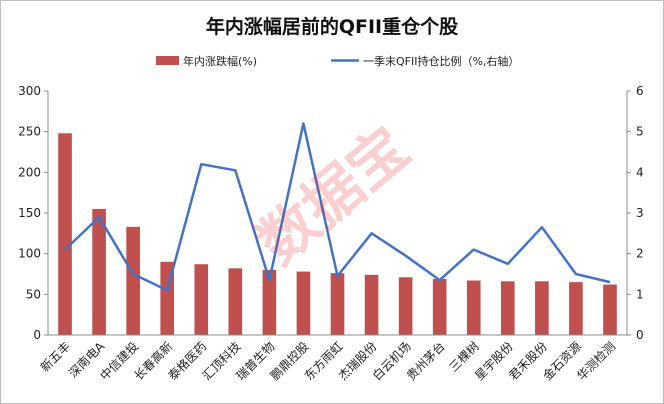  I want to click on y-left-tick-label: 150, so click(29, 213).